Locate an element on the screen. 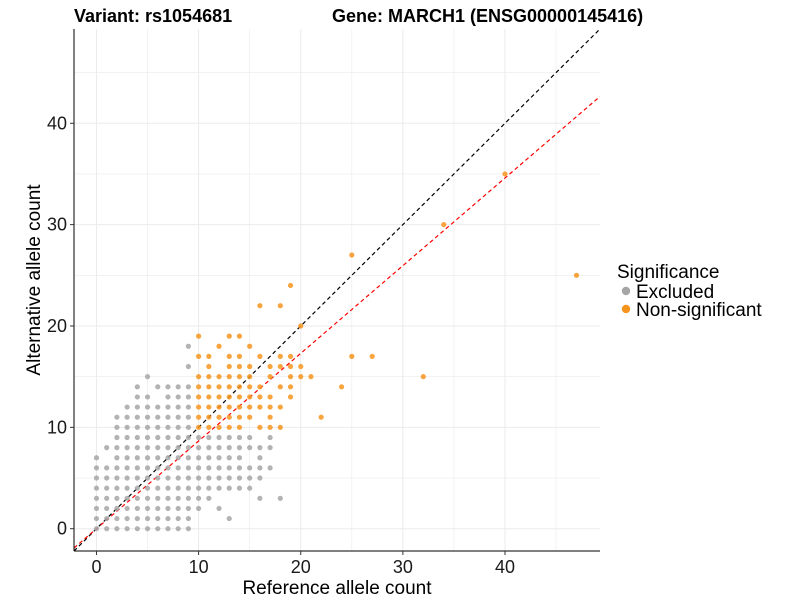  x-tick-label: 20 is located at coordinates (301, 567).